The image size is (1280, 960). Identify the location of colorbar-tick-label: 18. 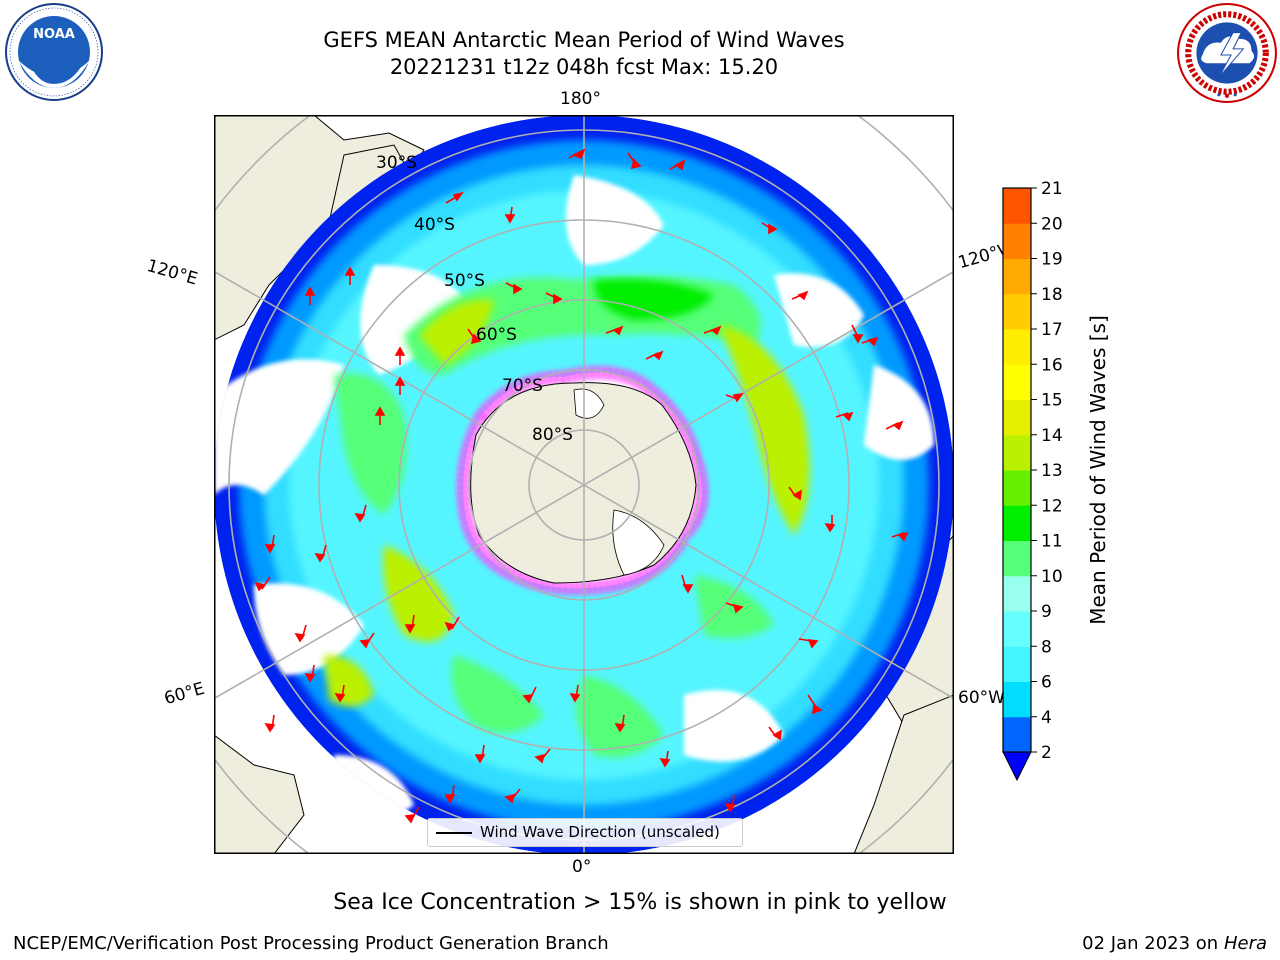
(1052, 295).